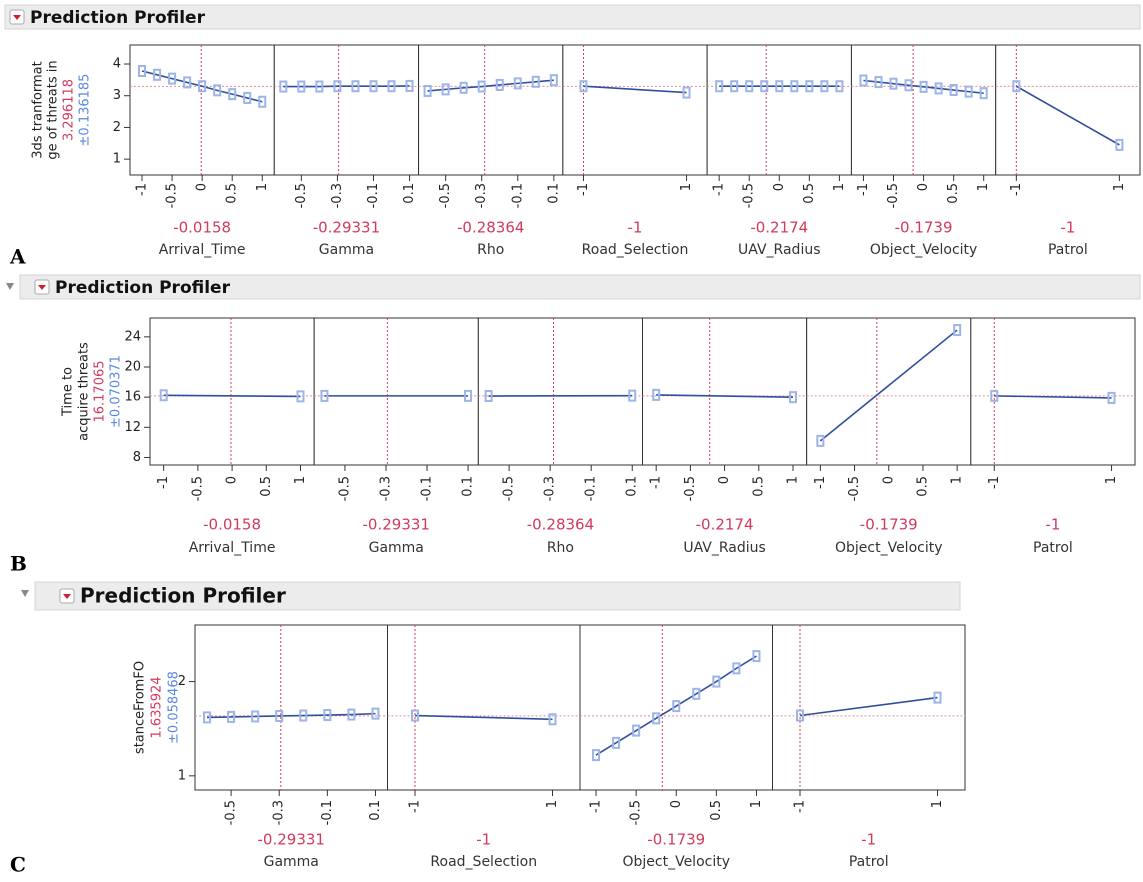 This screenshot has height=882, width=1143. I want to click on section-letter: C, so click(18, 865).